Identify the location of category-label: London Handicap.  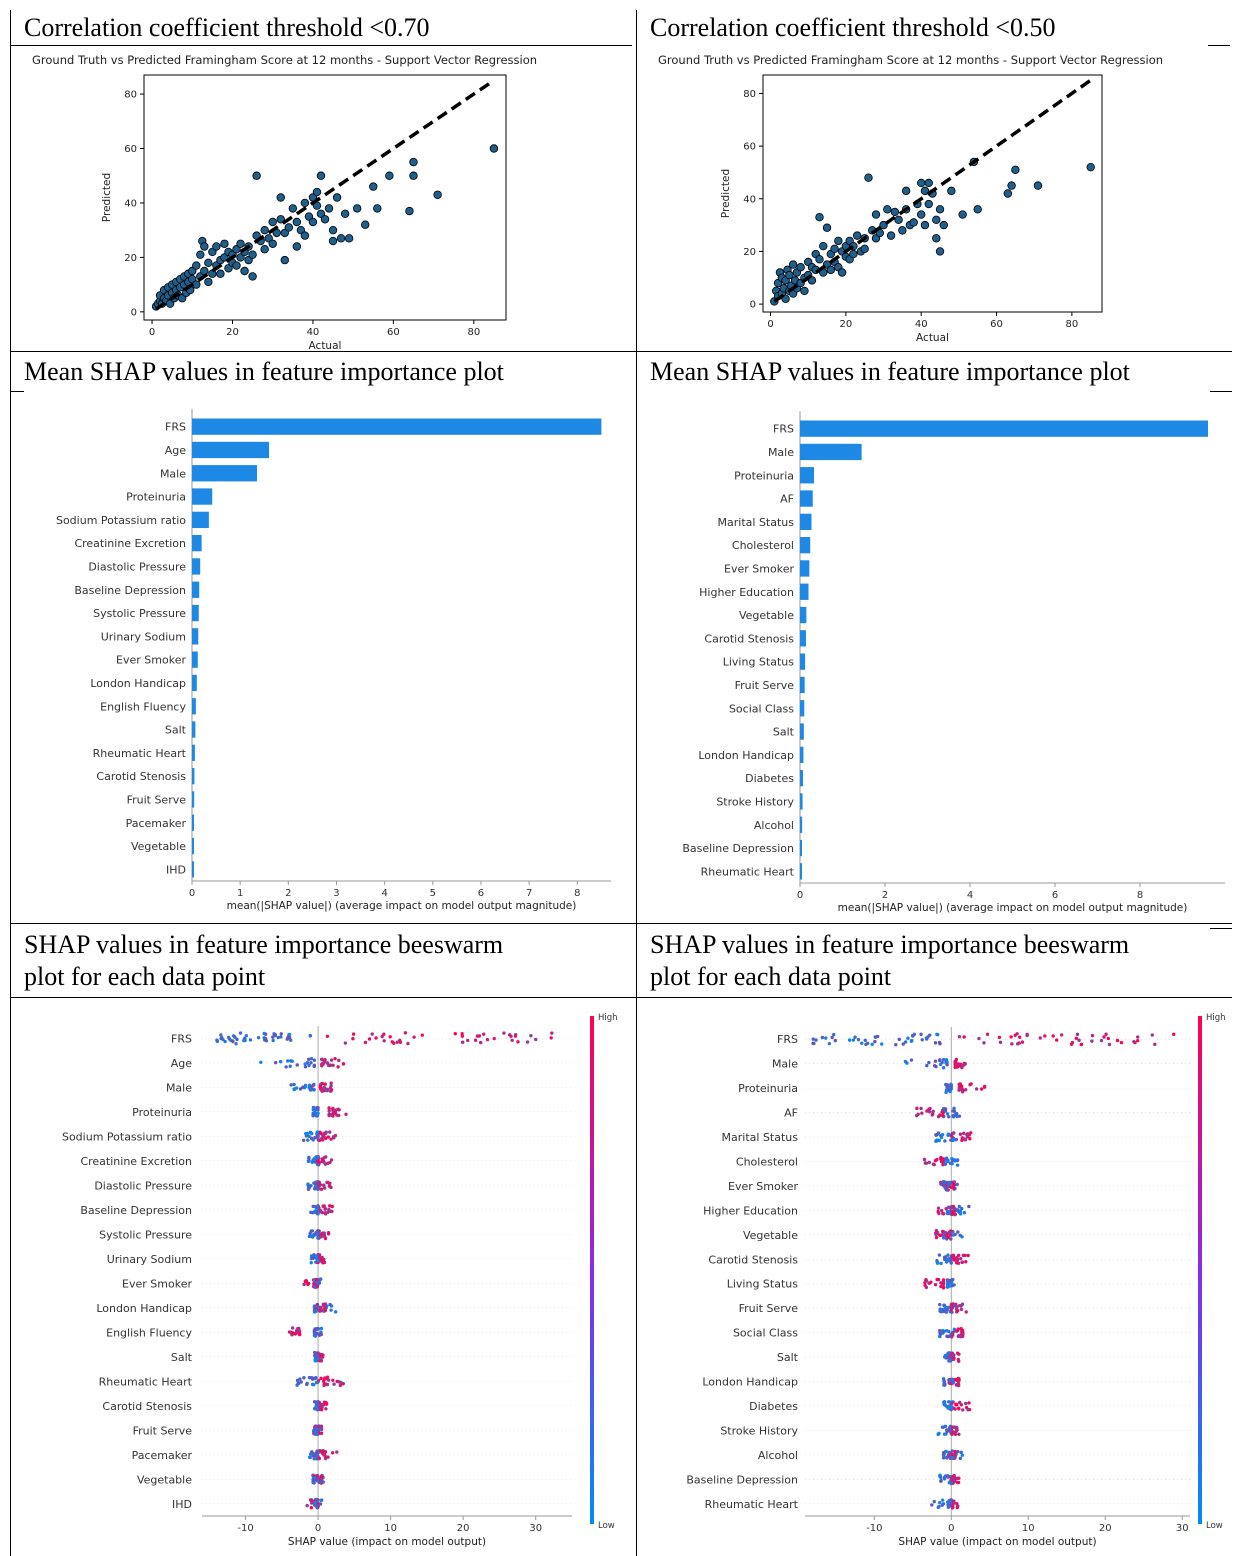
(138, 683).